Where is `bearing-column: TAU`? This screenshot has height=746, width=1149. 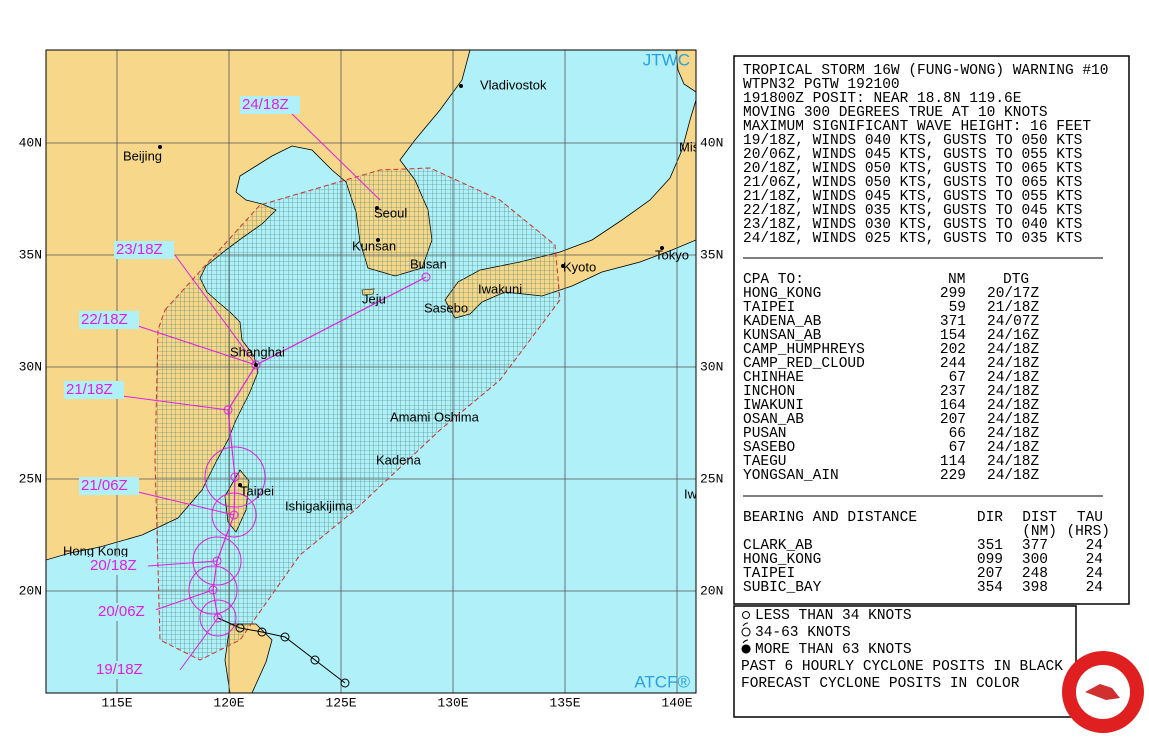
bearing-column: TAU is located at coordinates (1090, 518).